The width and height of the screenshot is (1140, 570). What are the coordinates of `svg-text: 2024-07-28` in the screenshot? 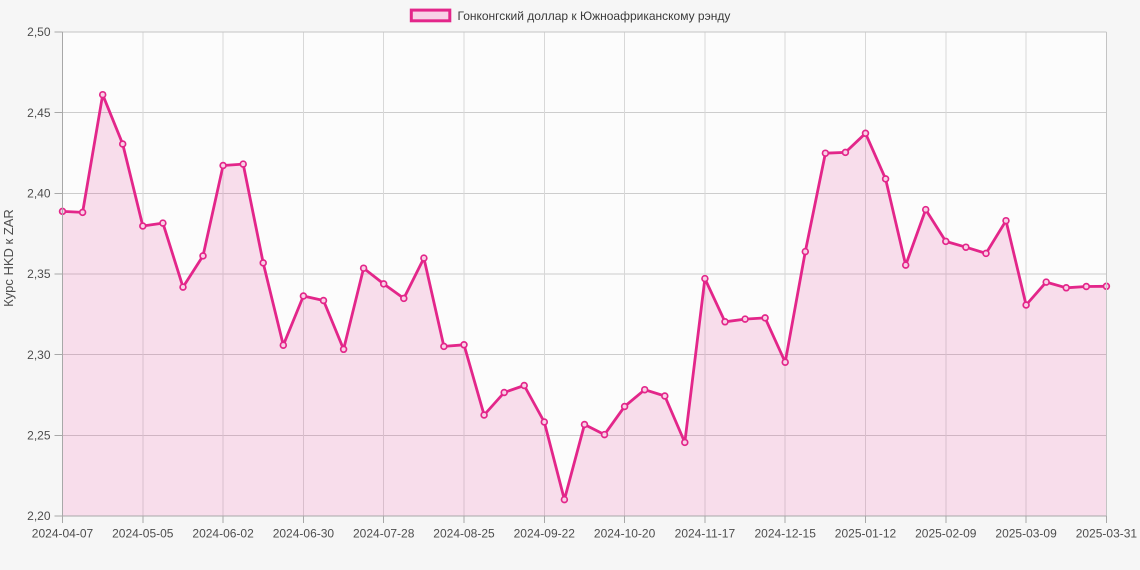 It's located at (384, 534).